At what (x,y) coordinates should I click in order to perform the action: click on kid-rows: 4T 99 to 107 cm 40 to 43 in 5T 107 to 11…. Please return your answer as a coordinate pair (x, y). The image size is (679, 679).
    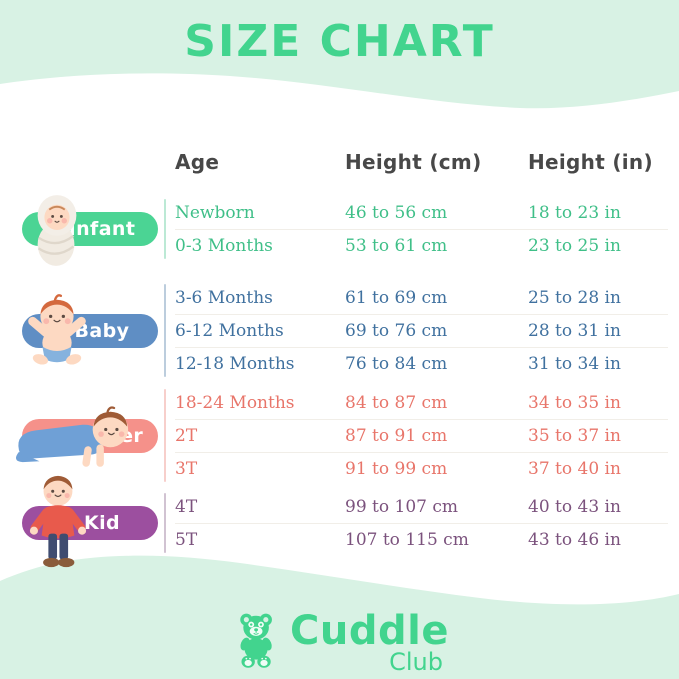
    Looking at the image, I should click on (421, 523).